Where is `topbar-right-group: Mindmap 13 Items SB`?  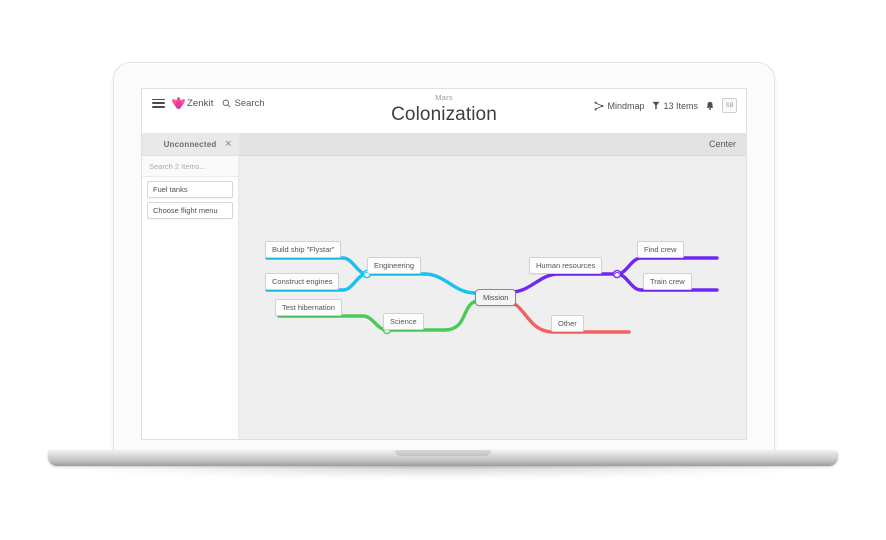
topbar-right-group: Mindmap 13 Items SB is located at coordinates (665, 105).